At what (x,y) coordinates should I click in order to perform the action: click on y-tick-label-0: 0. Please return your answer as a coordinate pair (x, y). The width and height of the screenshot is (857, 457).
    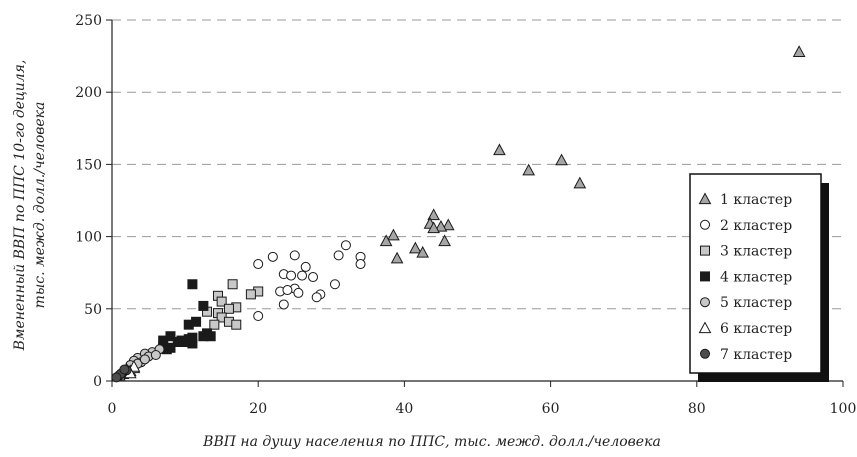
    Looking at the image, I should click on (97, 382).